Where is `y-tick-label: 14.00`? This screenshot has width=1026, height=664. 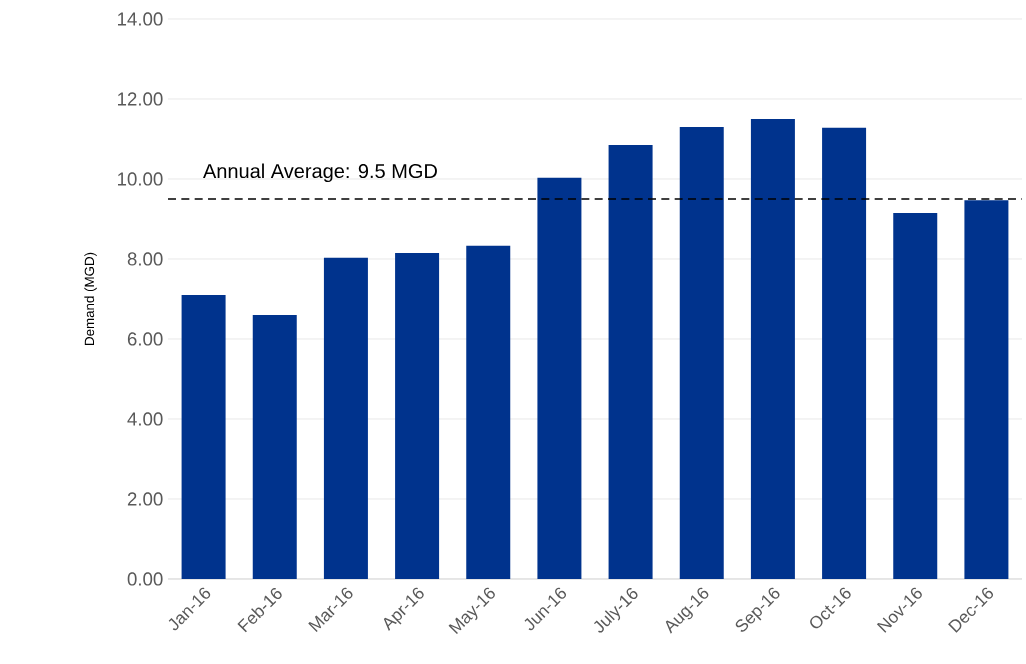 y-tick-label: 14.00 is located at coordinates (140, 19).